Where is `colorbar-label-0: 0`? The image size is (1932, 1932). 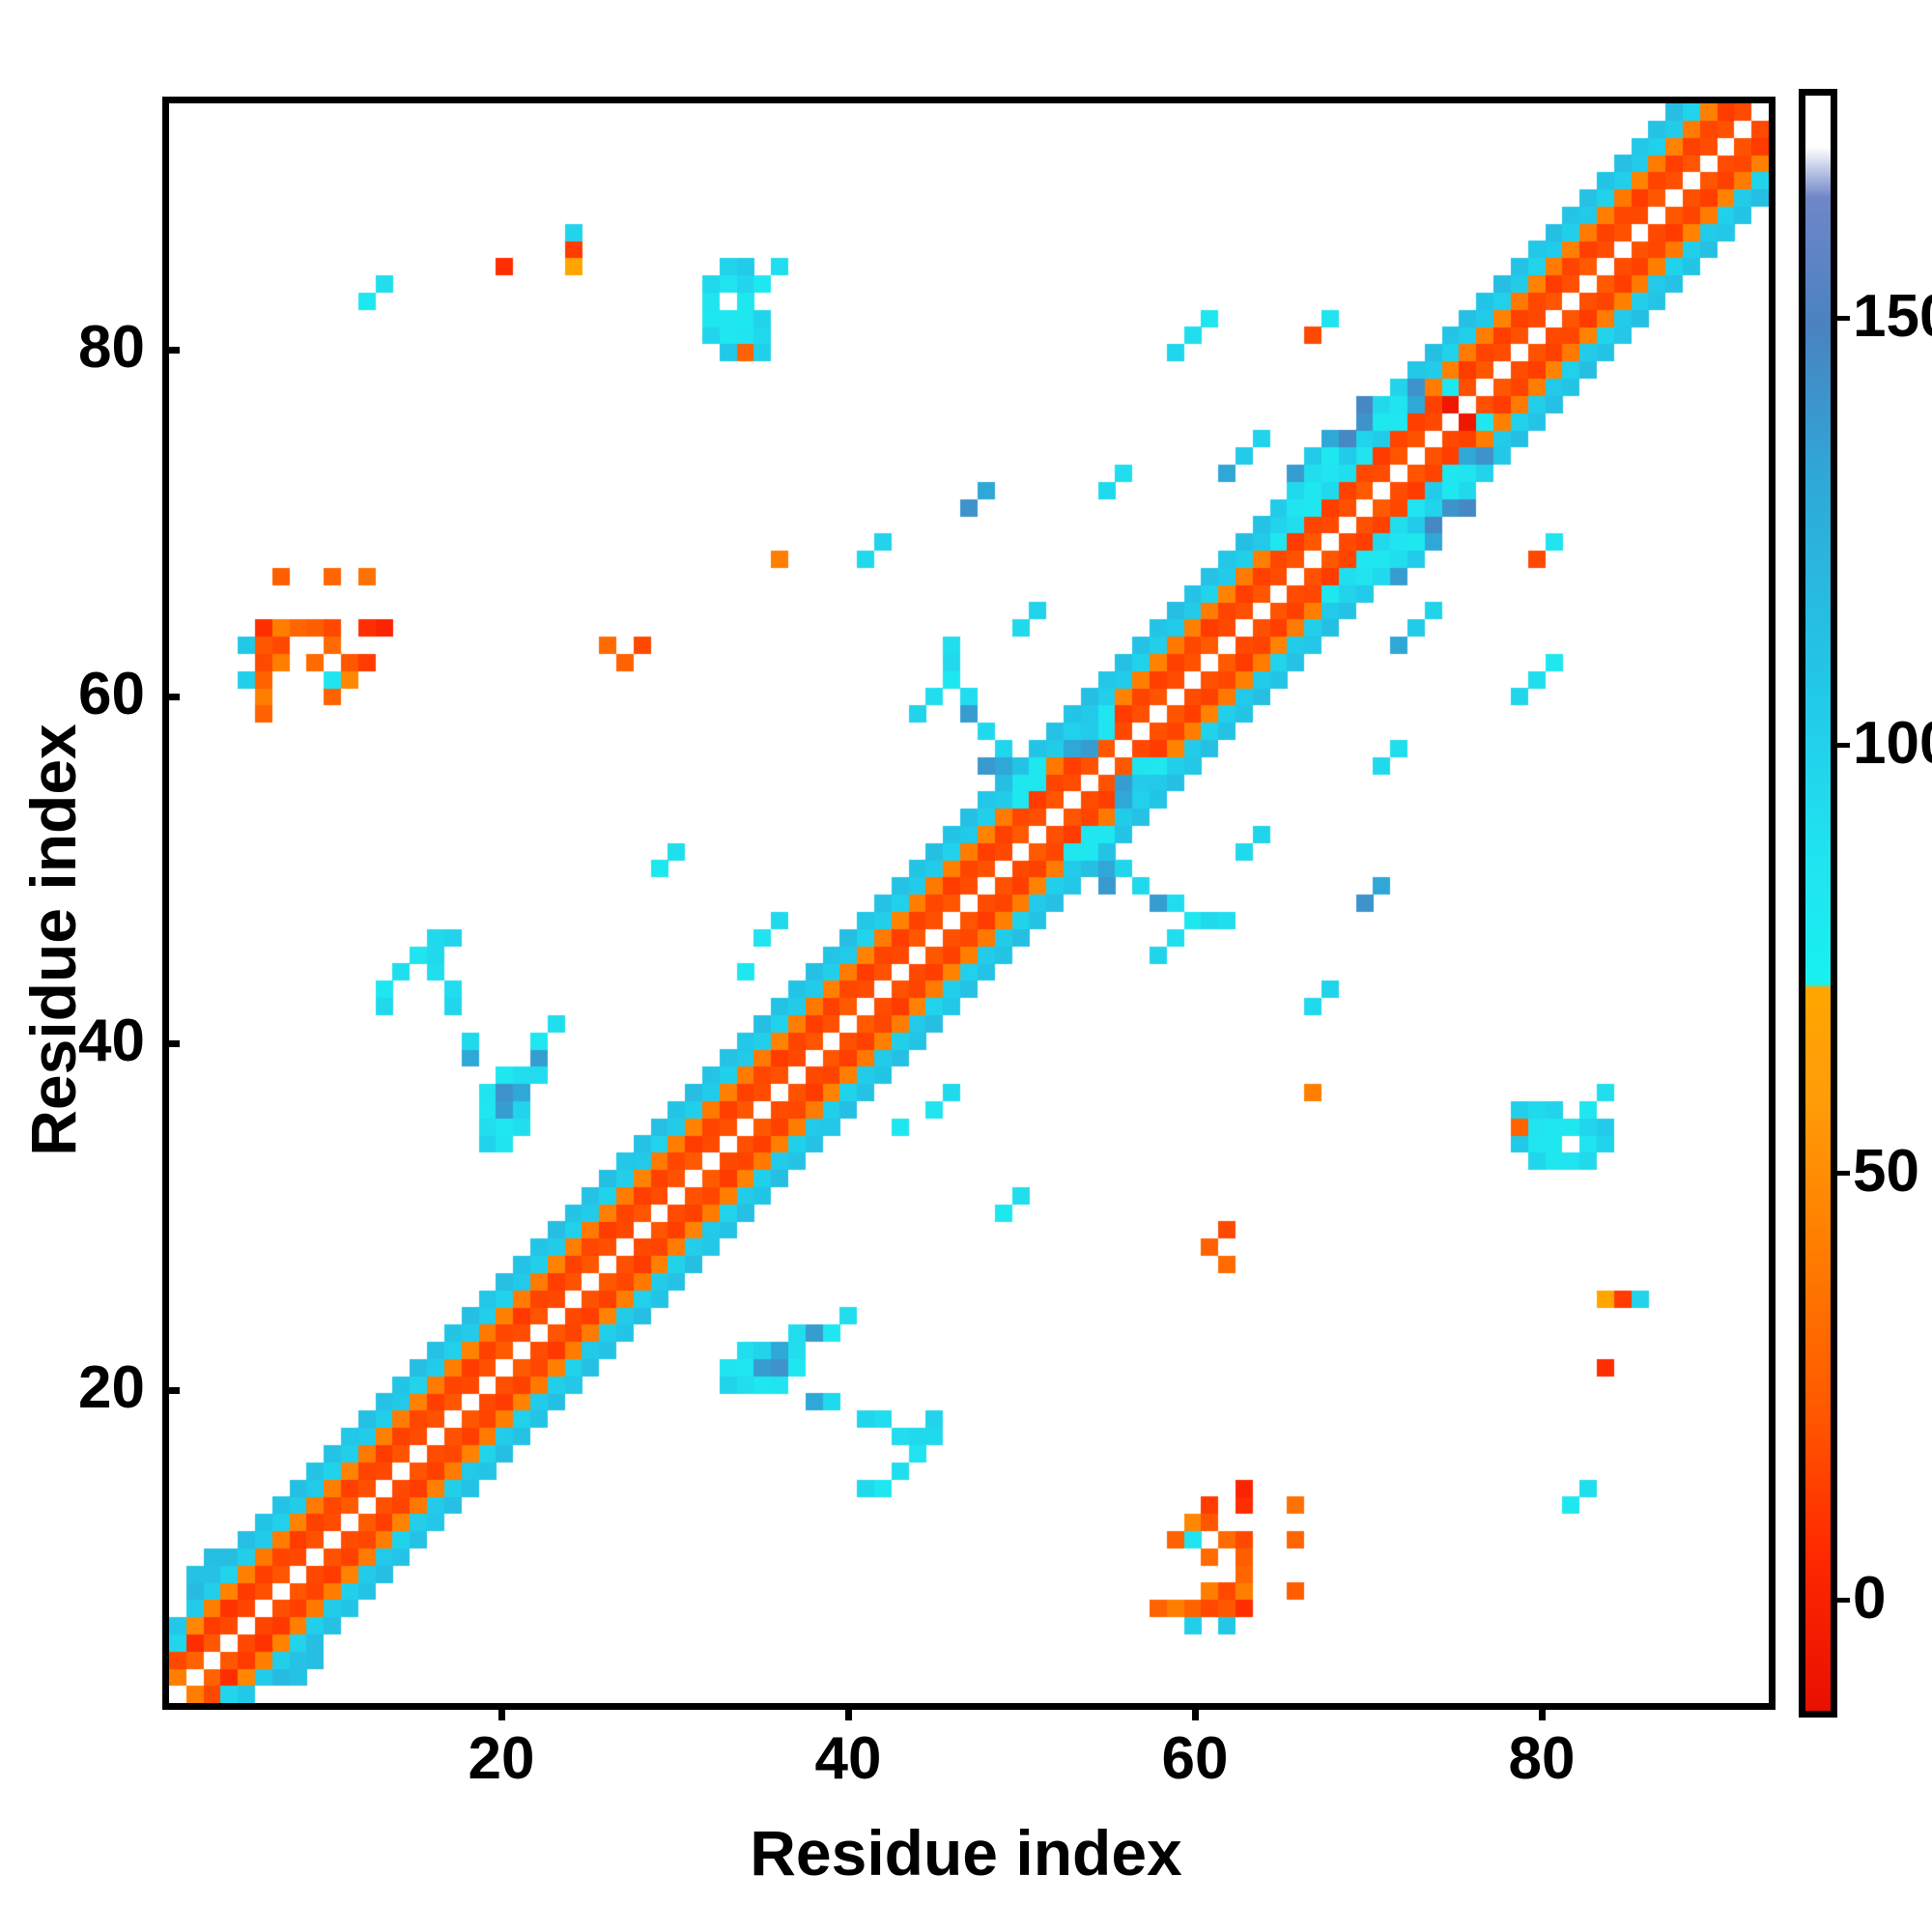
colorbar-label-0: 0 is located at coordinates (1870, 1598).